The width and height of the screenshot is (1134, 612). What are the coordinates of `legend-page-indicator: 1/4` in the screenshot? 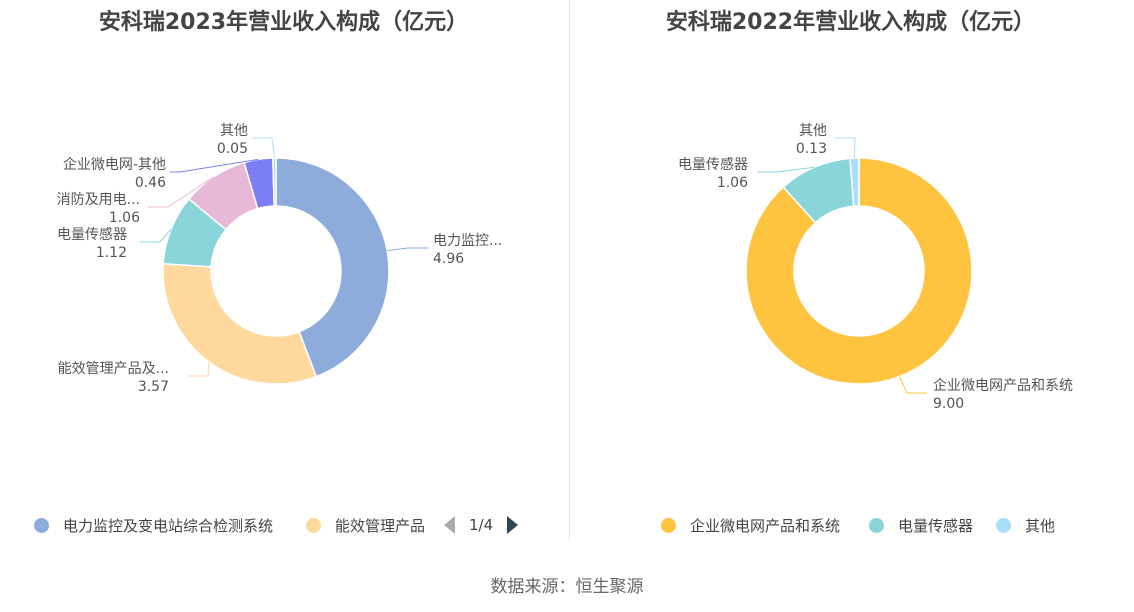 It's located at (481, 525).